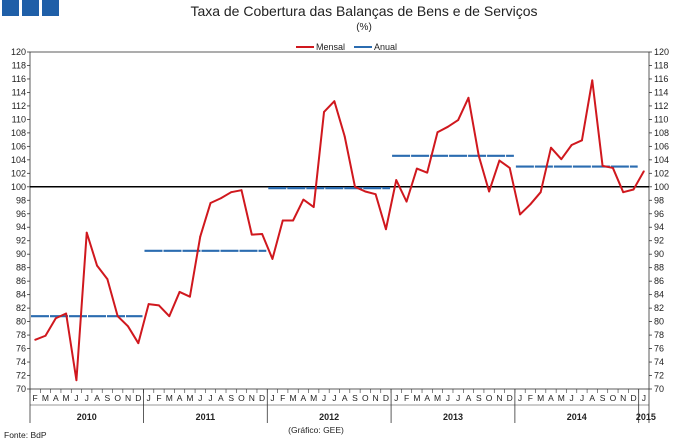 This screenshot has width=680, height=445. Describe the element at coordinates (385, 47) in the screenshot. I see `legend-label-anual: Anual` at that location.